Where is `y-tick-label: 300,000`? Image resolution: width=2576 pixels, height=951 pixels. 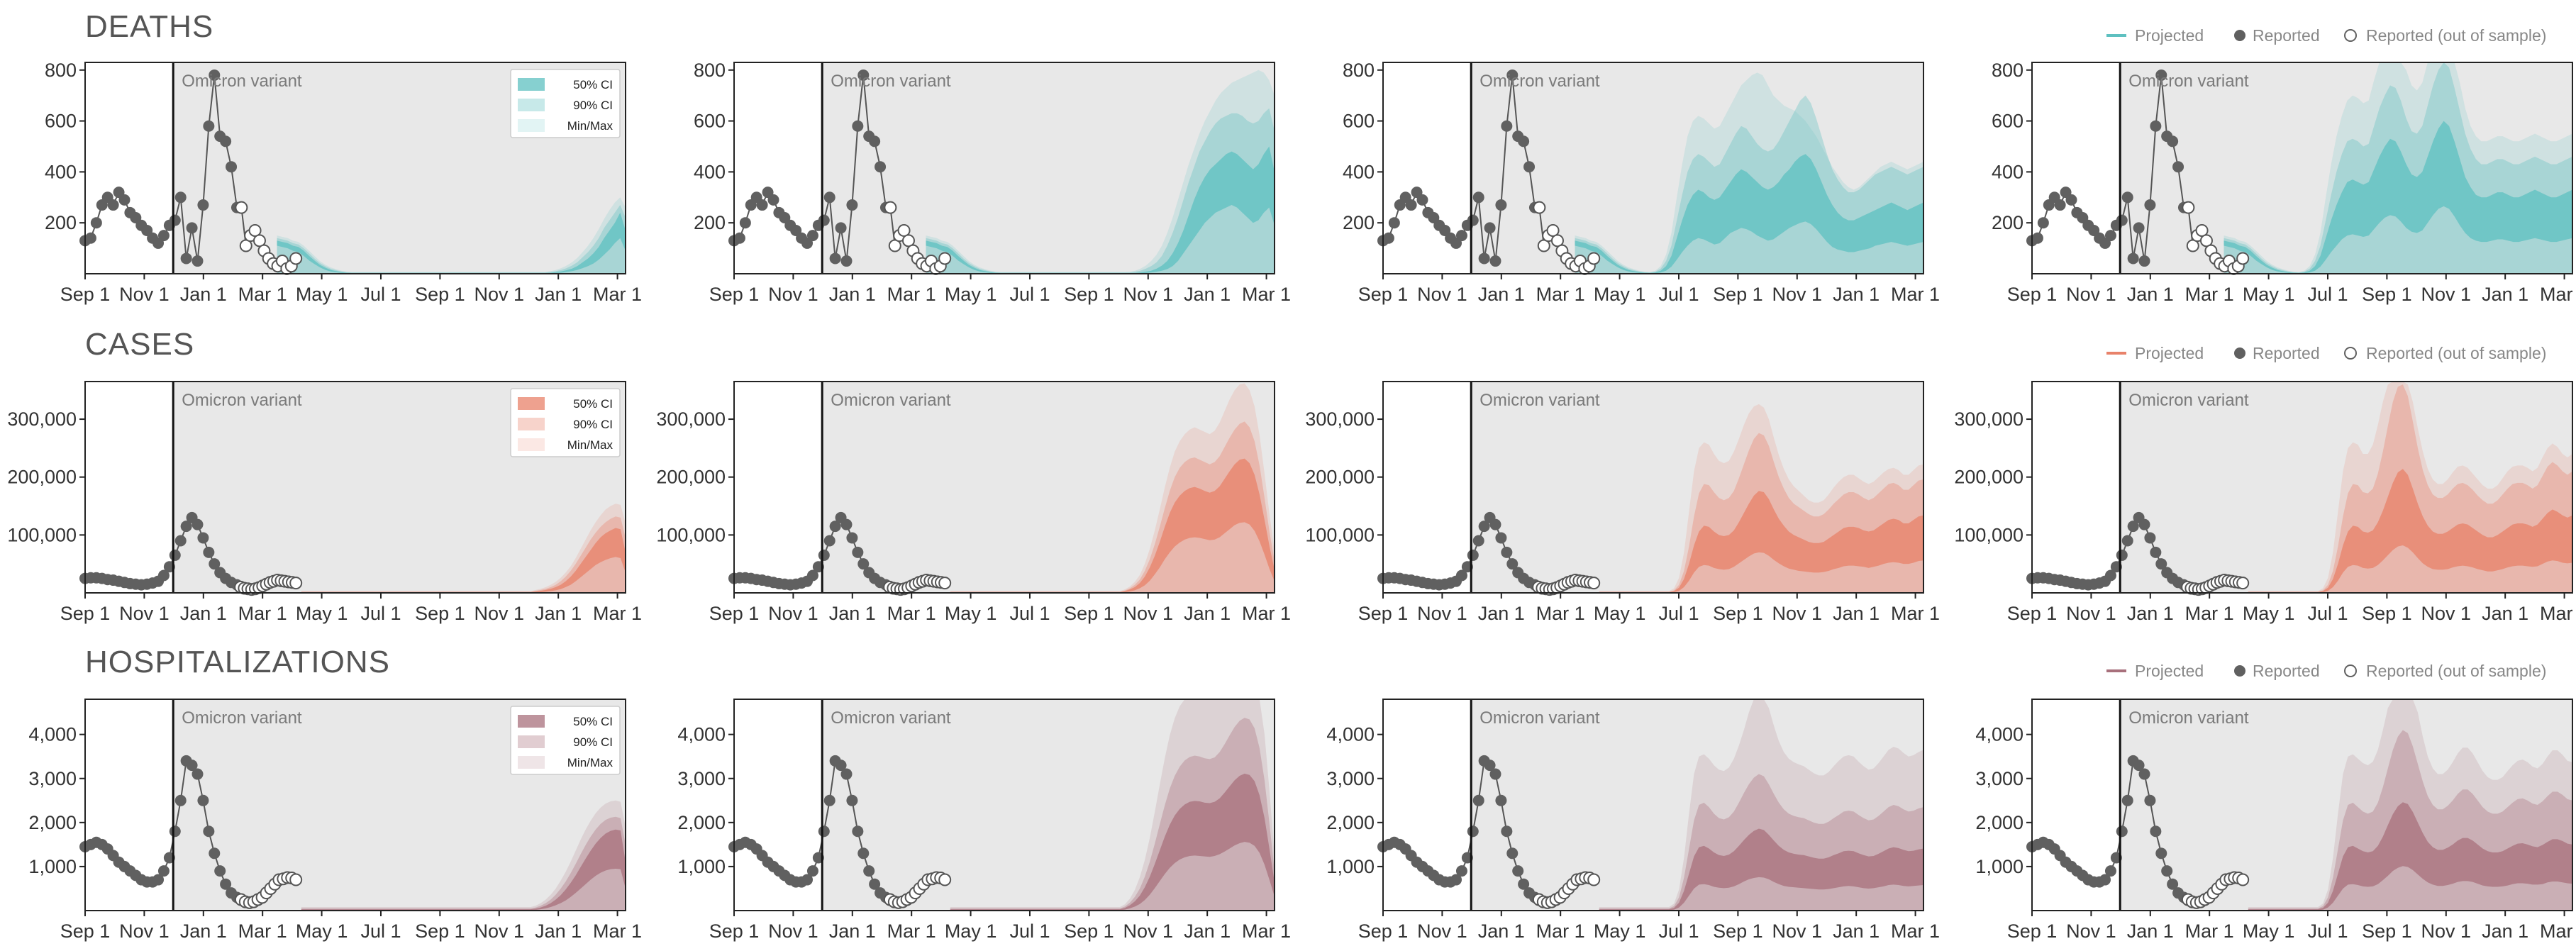 y-tick-label: 300,000 is located at coordinates (42, 419).